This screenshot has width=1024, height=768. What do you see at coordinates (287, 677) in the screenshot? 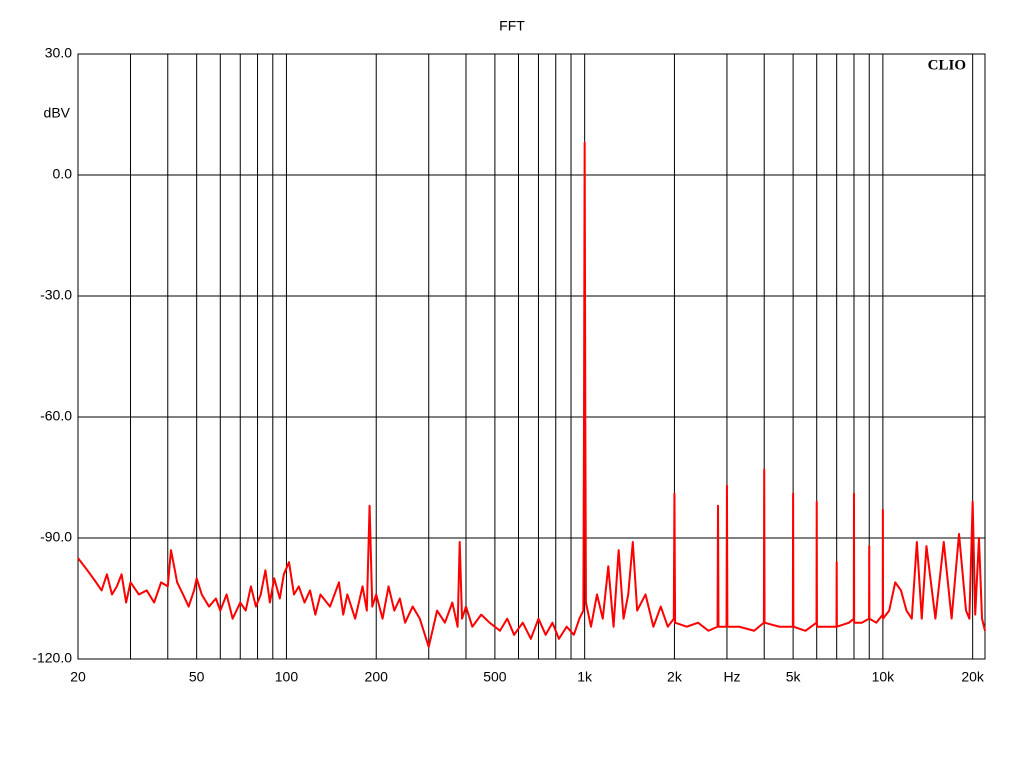
I see `x-tick-label: 100` at bounding box center [287, 677].